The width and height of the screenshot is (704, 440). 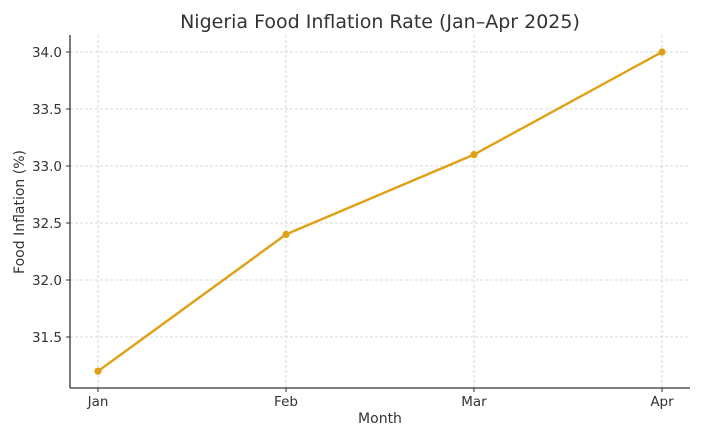 I want to click on y-tick-label: 33.5, so click(x=47, y=110).